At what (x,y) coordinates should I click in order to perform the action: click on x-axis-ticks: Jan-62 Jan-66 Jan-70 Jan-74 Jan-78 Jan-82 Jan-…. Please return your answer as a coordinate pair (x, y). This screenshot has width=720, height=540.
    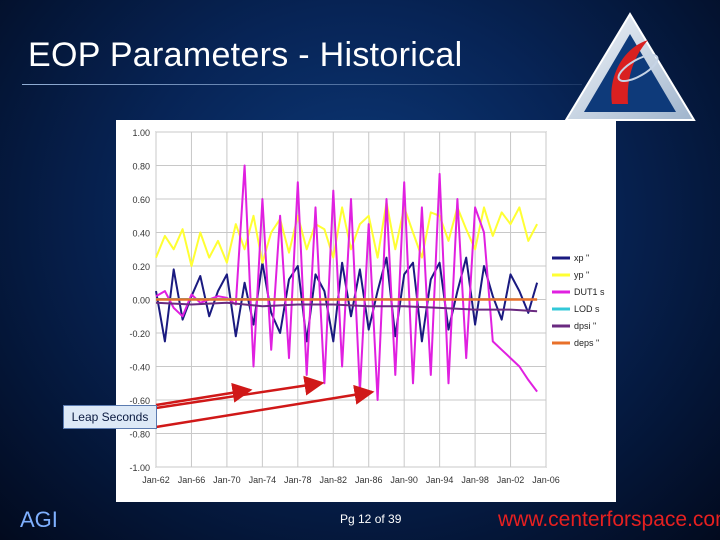
    Looking at the image, I should click on (351, 480).